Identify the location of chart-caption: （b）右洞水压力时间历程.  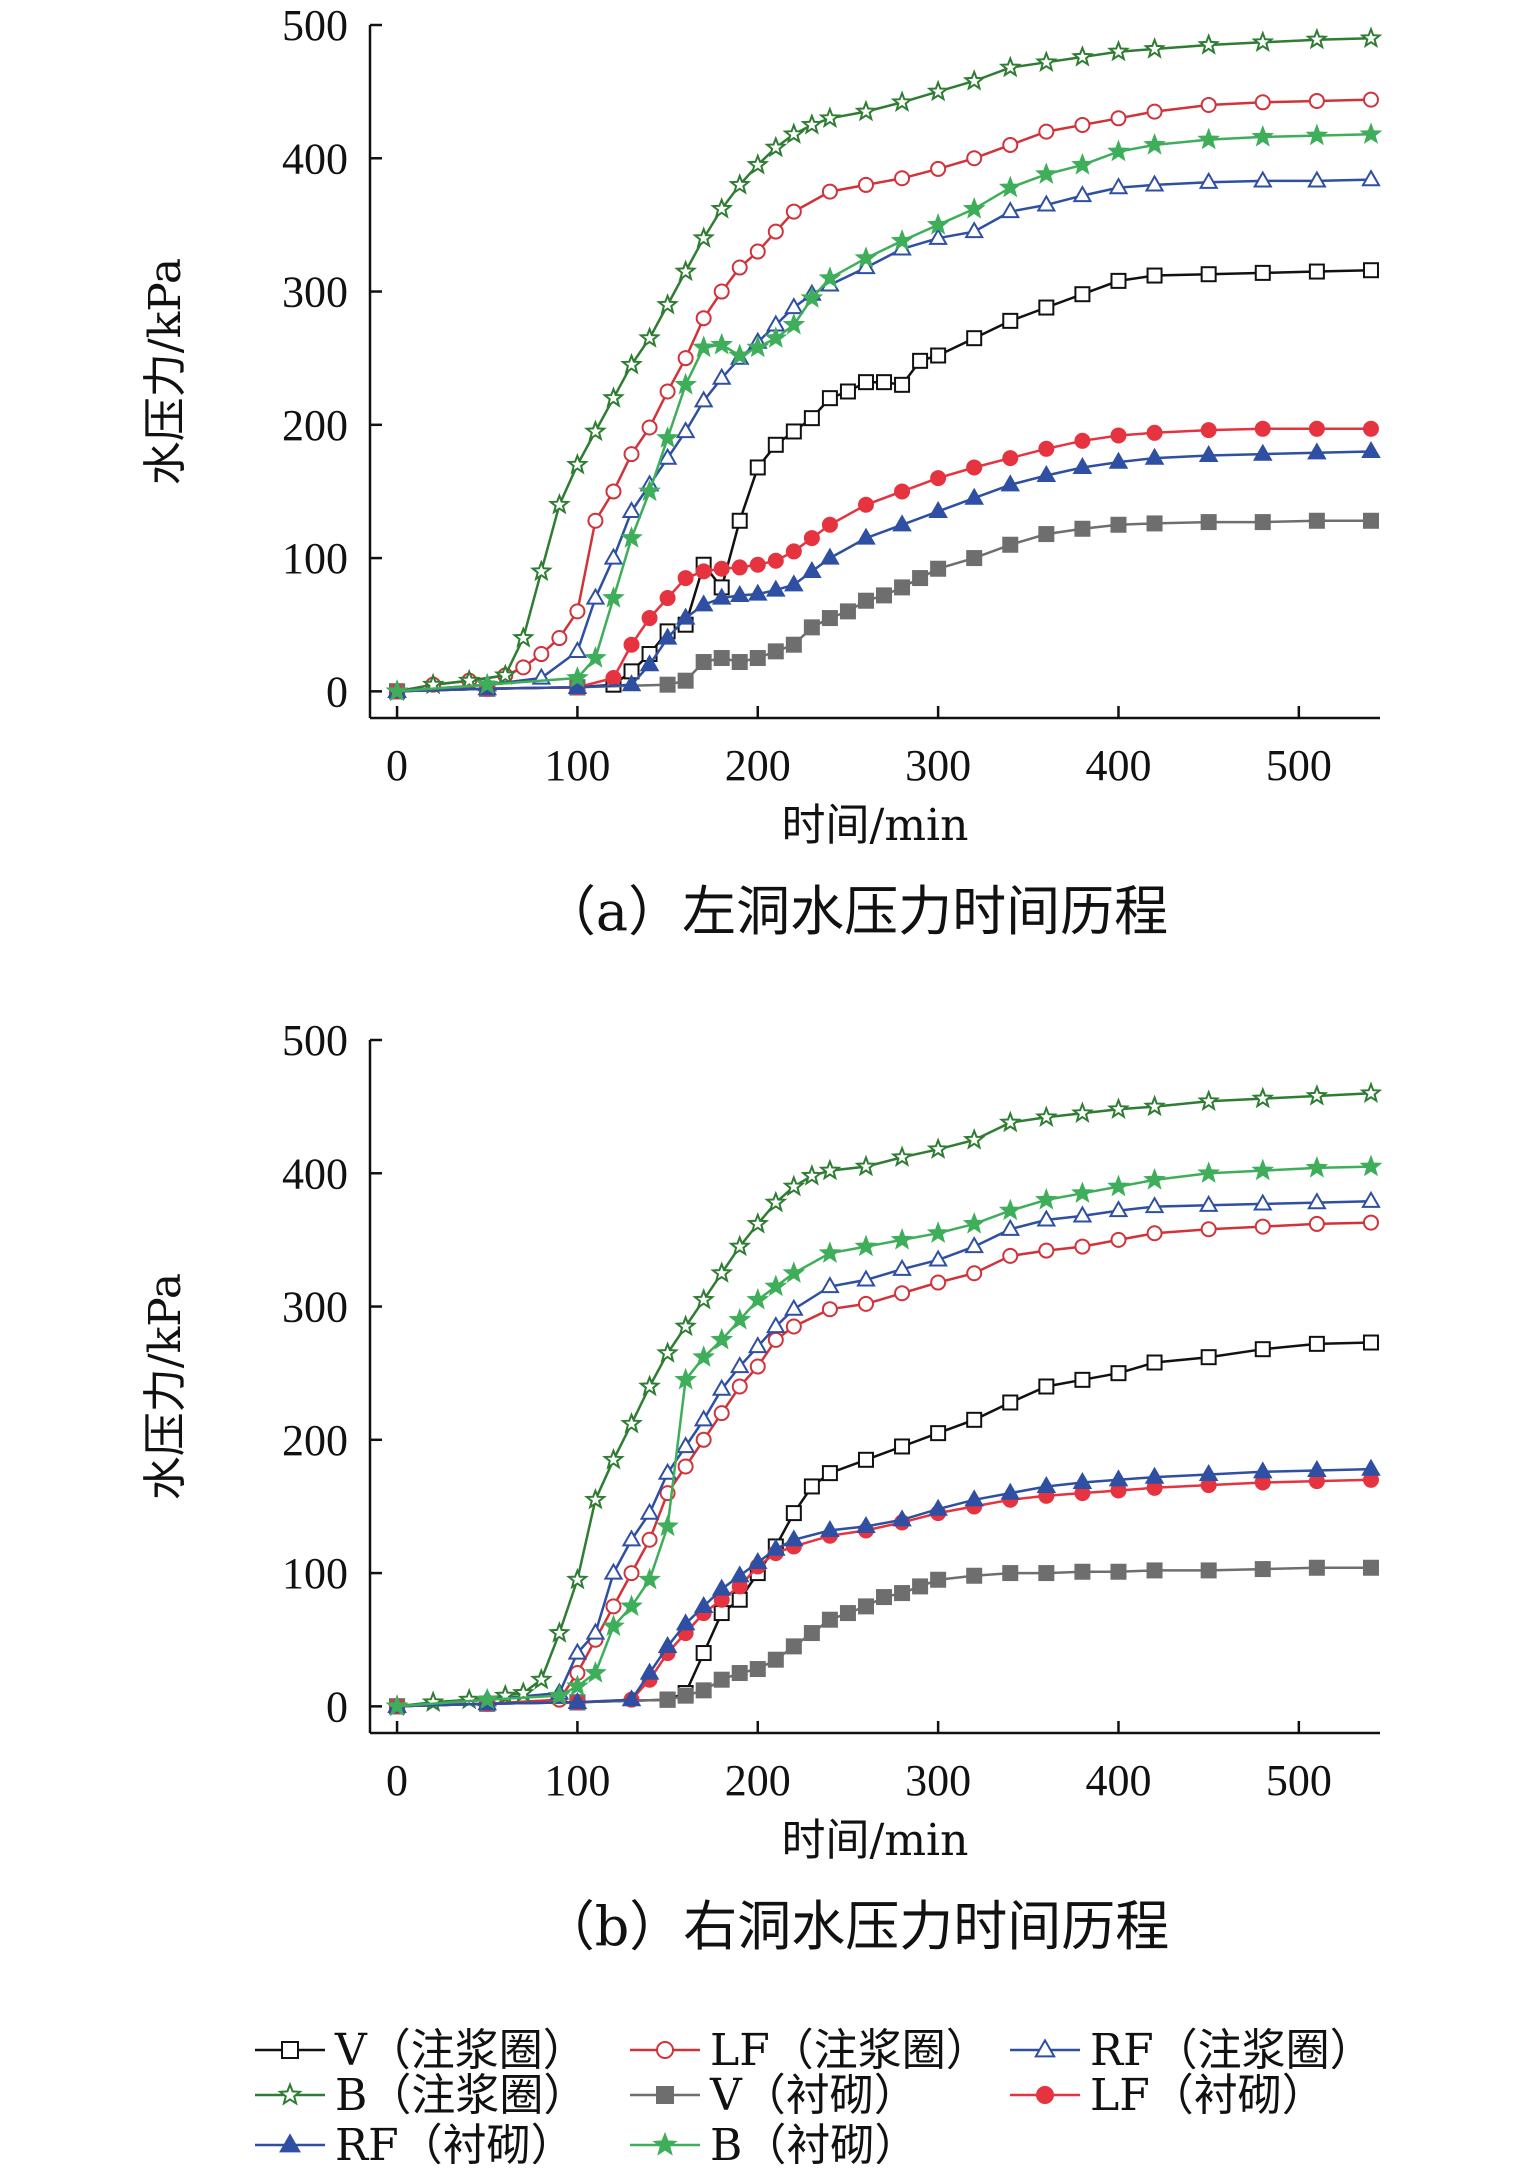
(855, 1926).